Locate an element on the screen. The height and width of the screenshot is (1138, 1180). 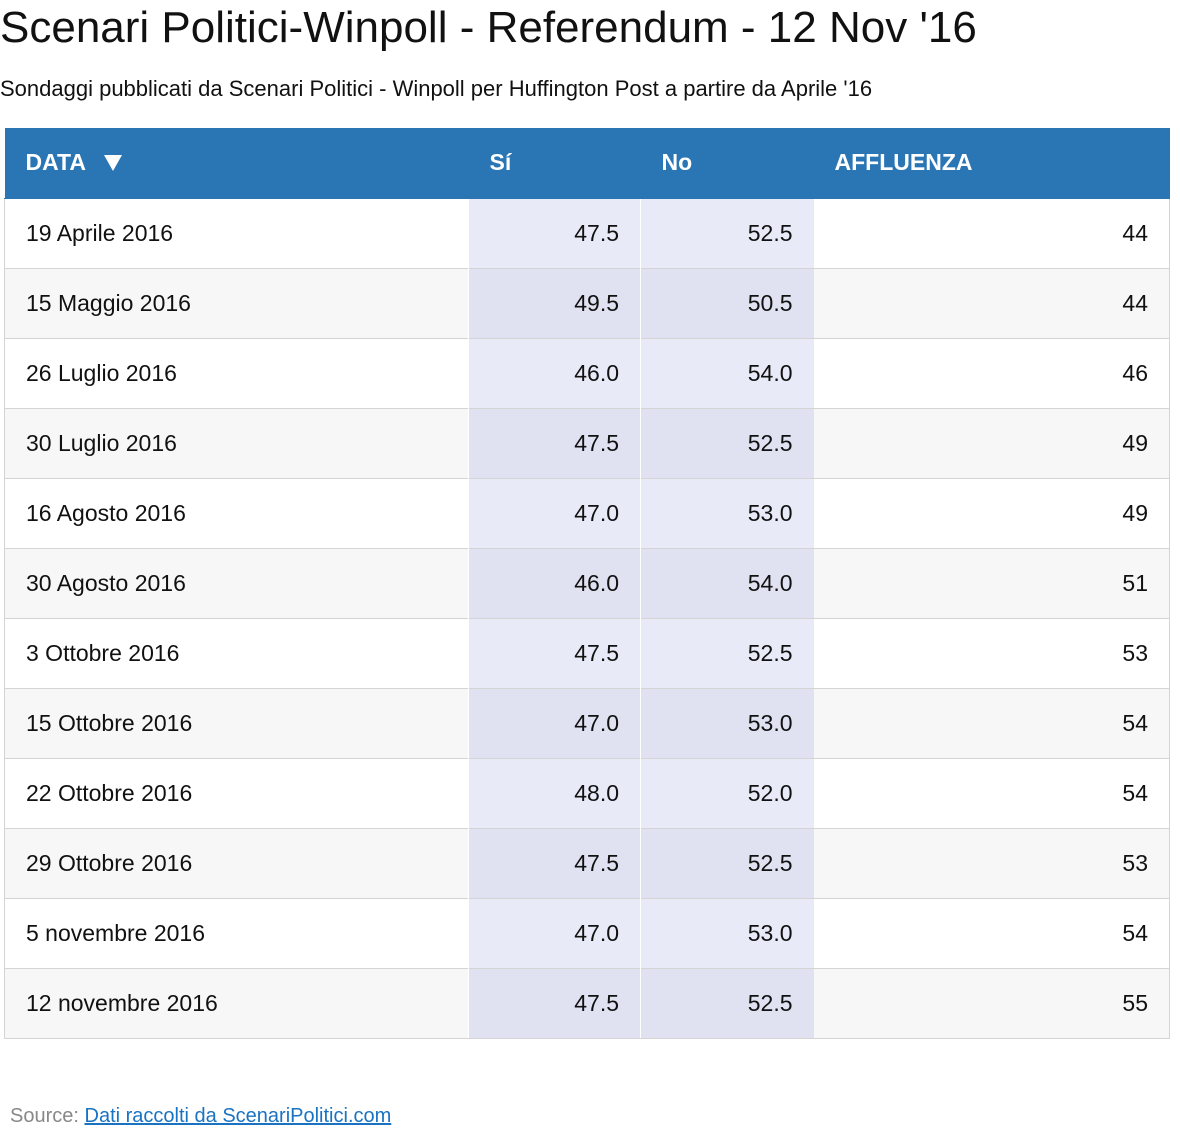
cell-data: 30 Agosto 2016 is located at coordinates (236, 582).